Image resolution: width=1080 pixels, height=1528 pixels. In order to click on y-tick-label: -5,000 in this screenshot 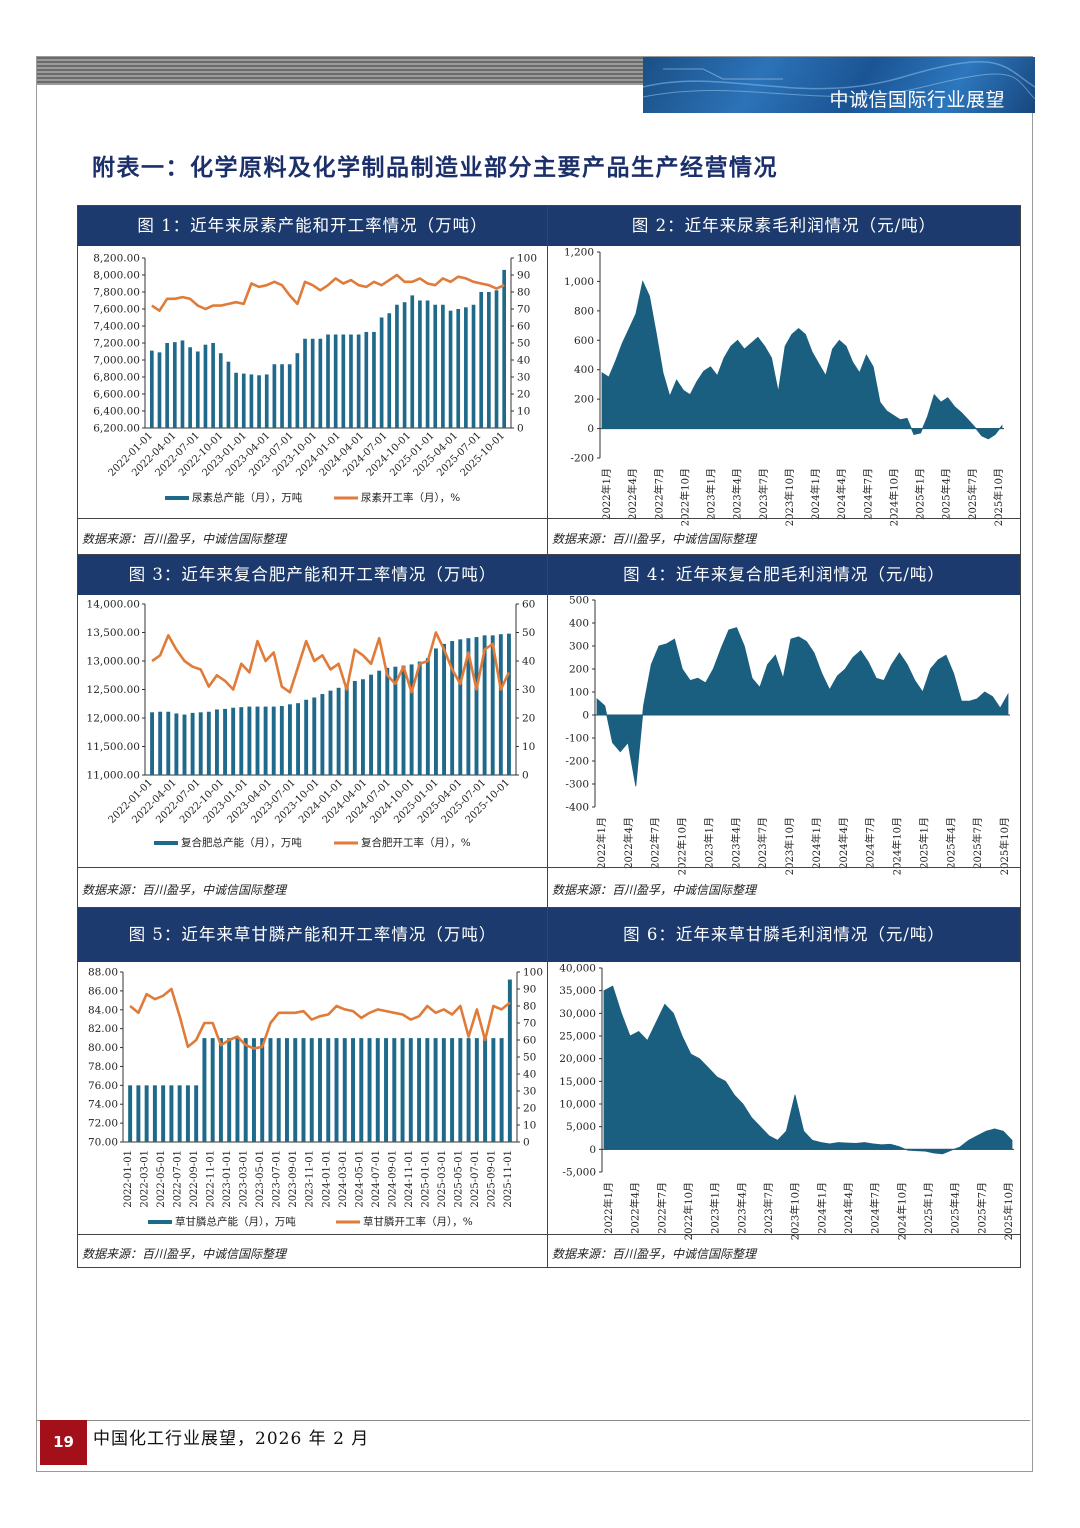, I will do `click(579, 1173)`.